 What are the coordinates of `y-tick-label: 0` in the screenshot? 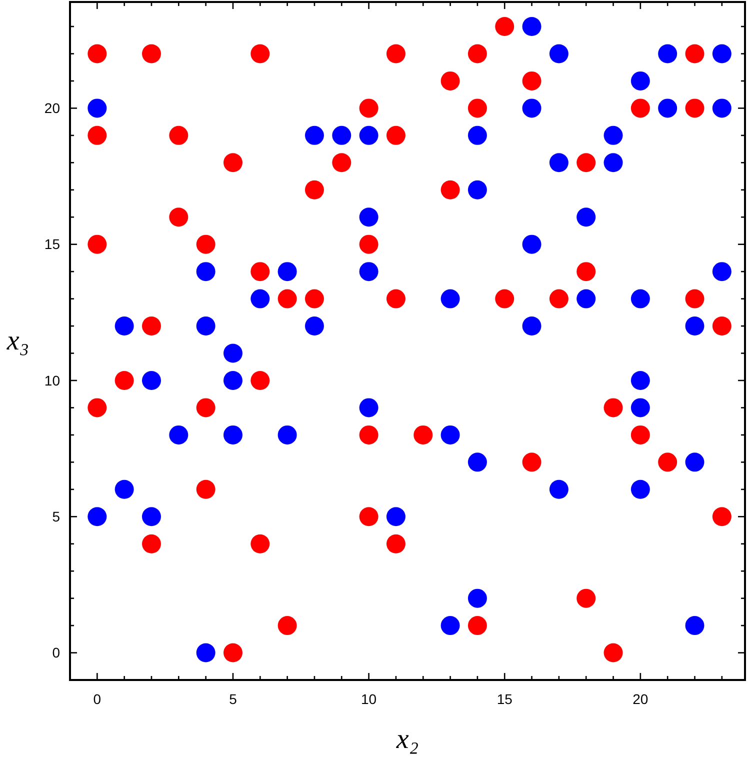 It's located at (56, 652).